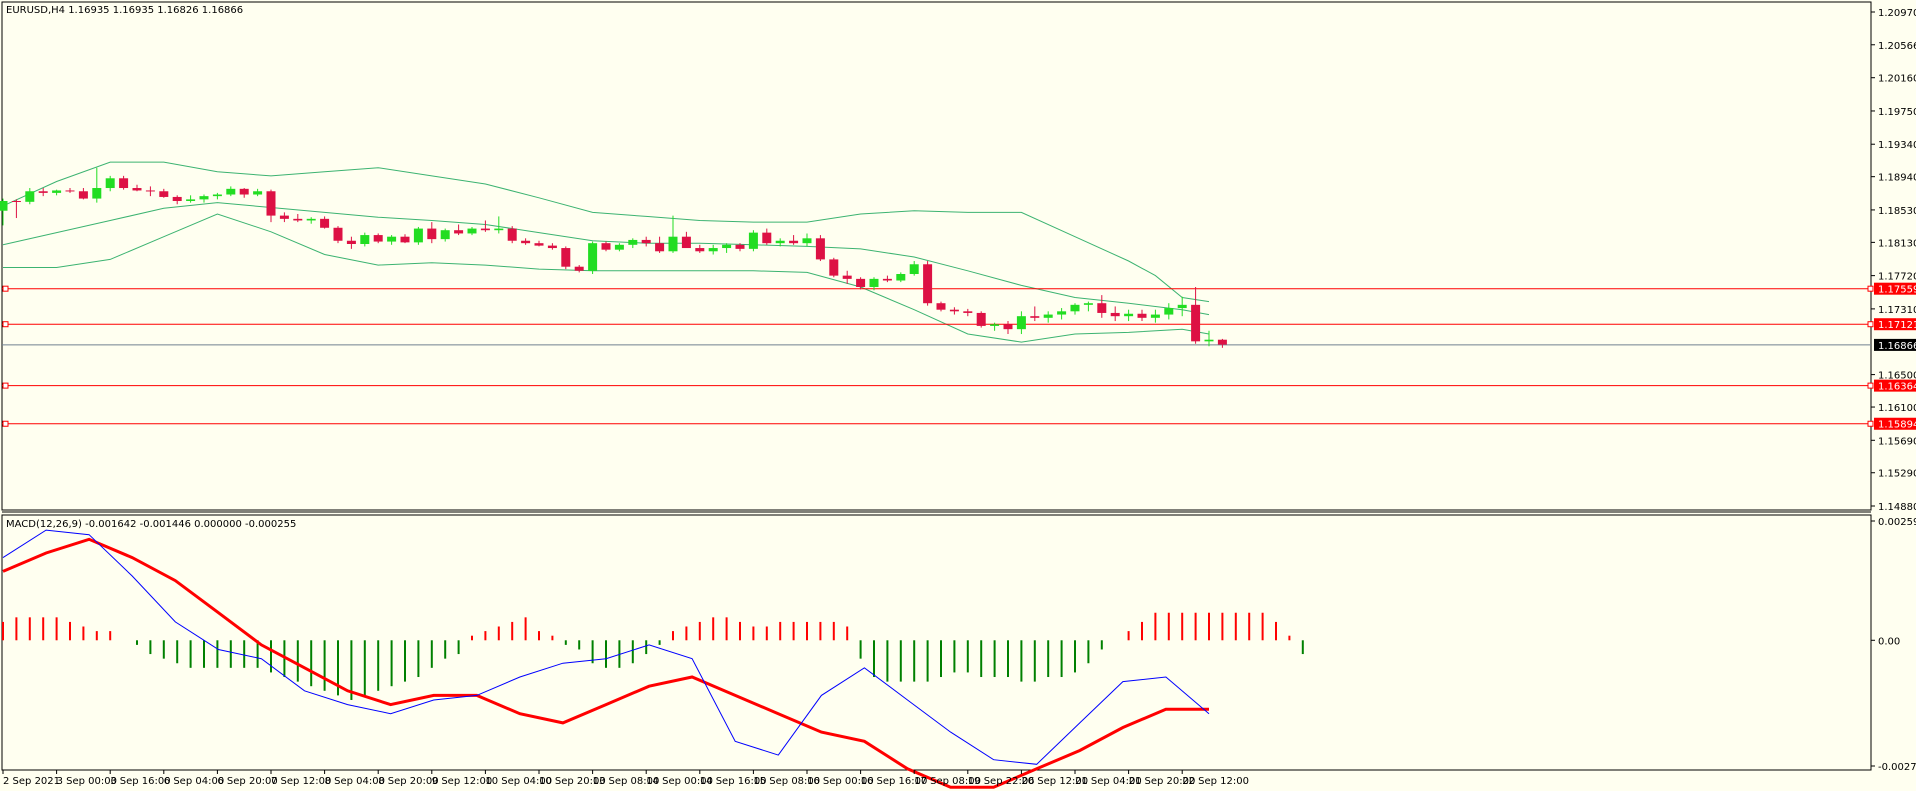  Describe the element at coordinates (247, 781) in the screenshot. I see `time-tick-label: 6 Sep 20:00` at that location.